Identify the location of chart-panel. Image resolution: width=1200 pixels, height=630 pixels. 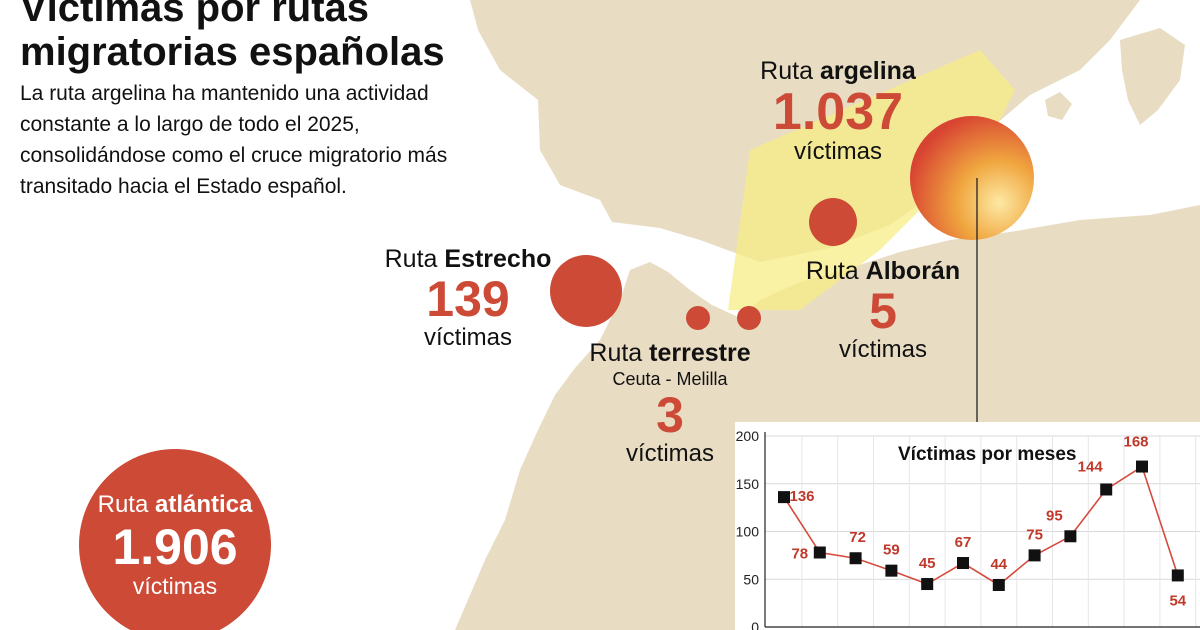
(967, 526).